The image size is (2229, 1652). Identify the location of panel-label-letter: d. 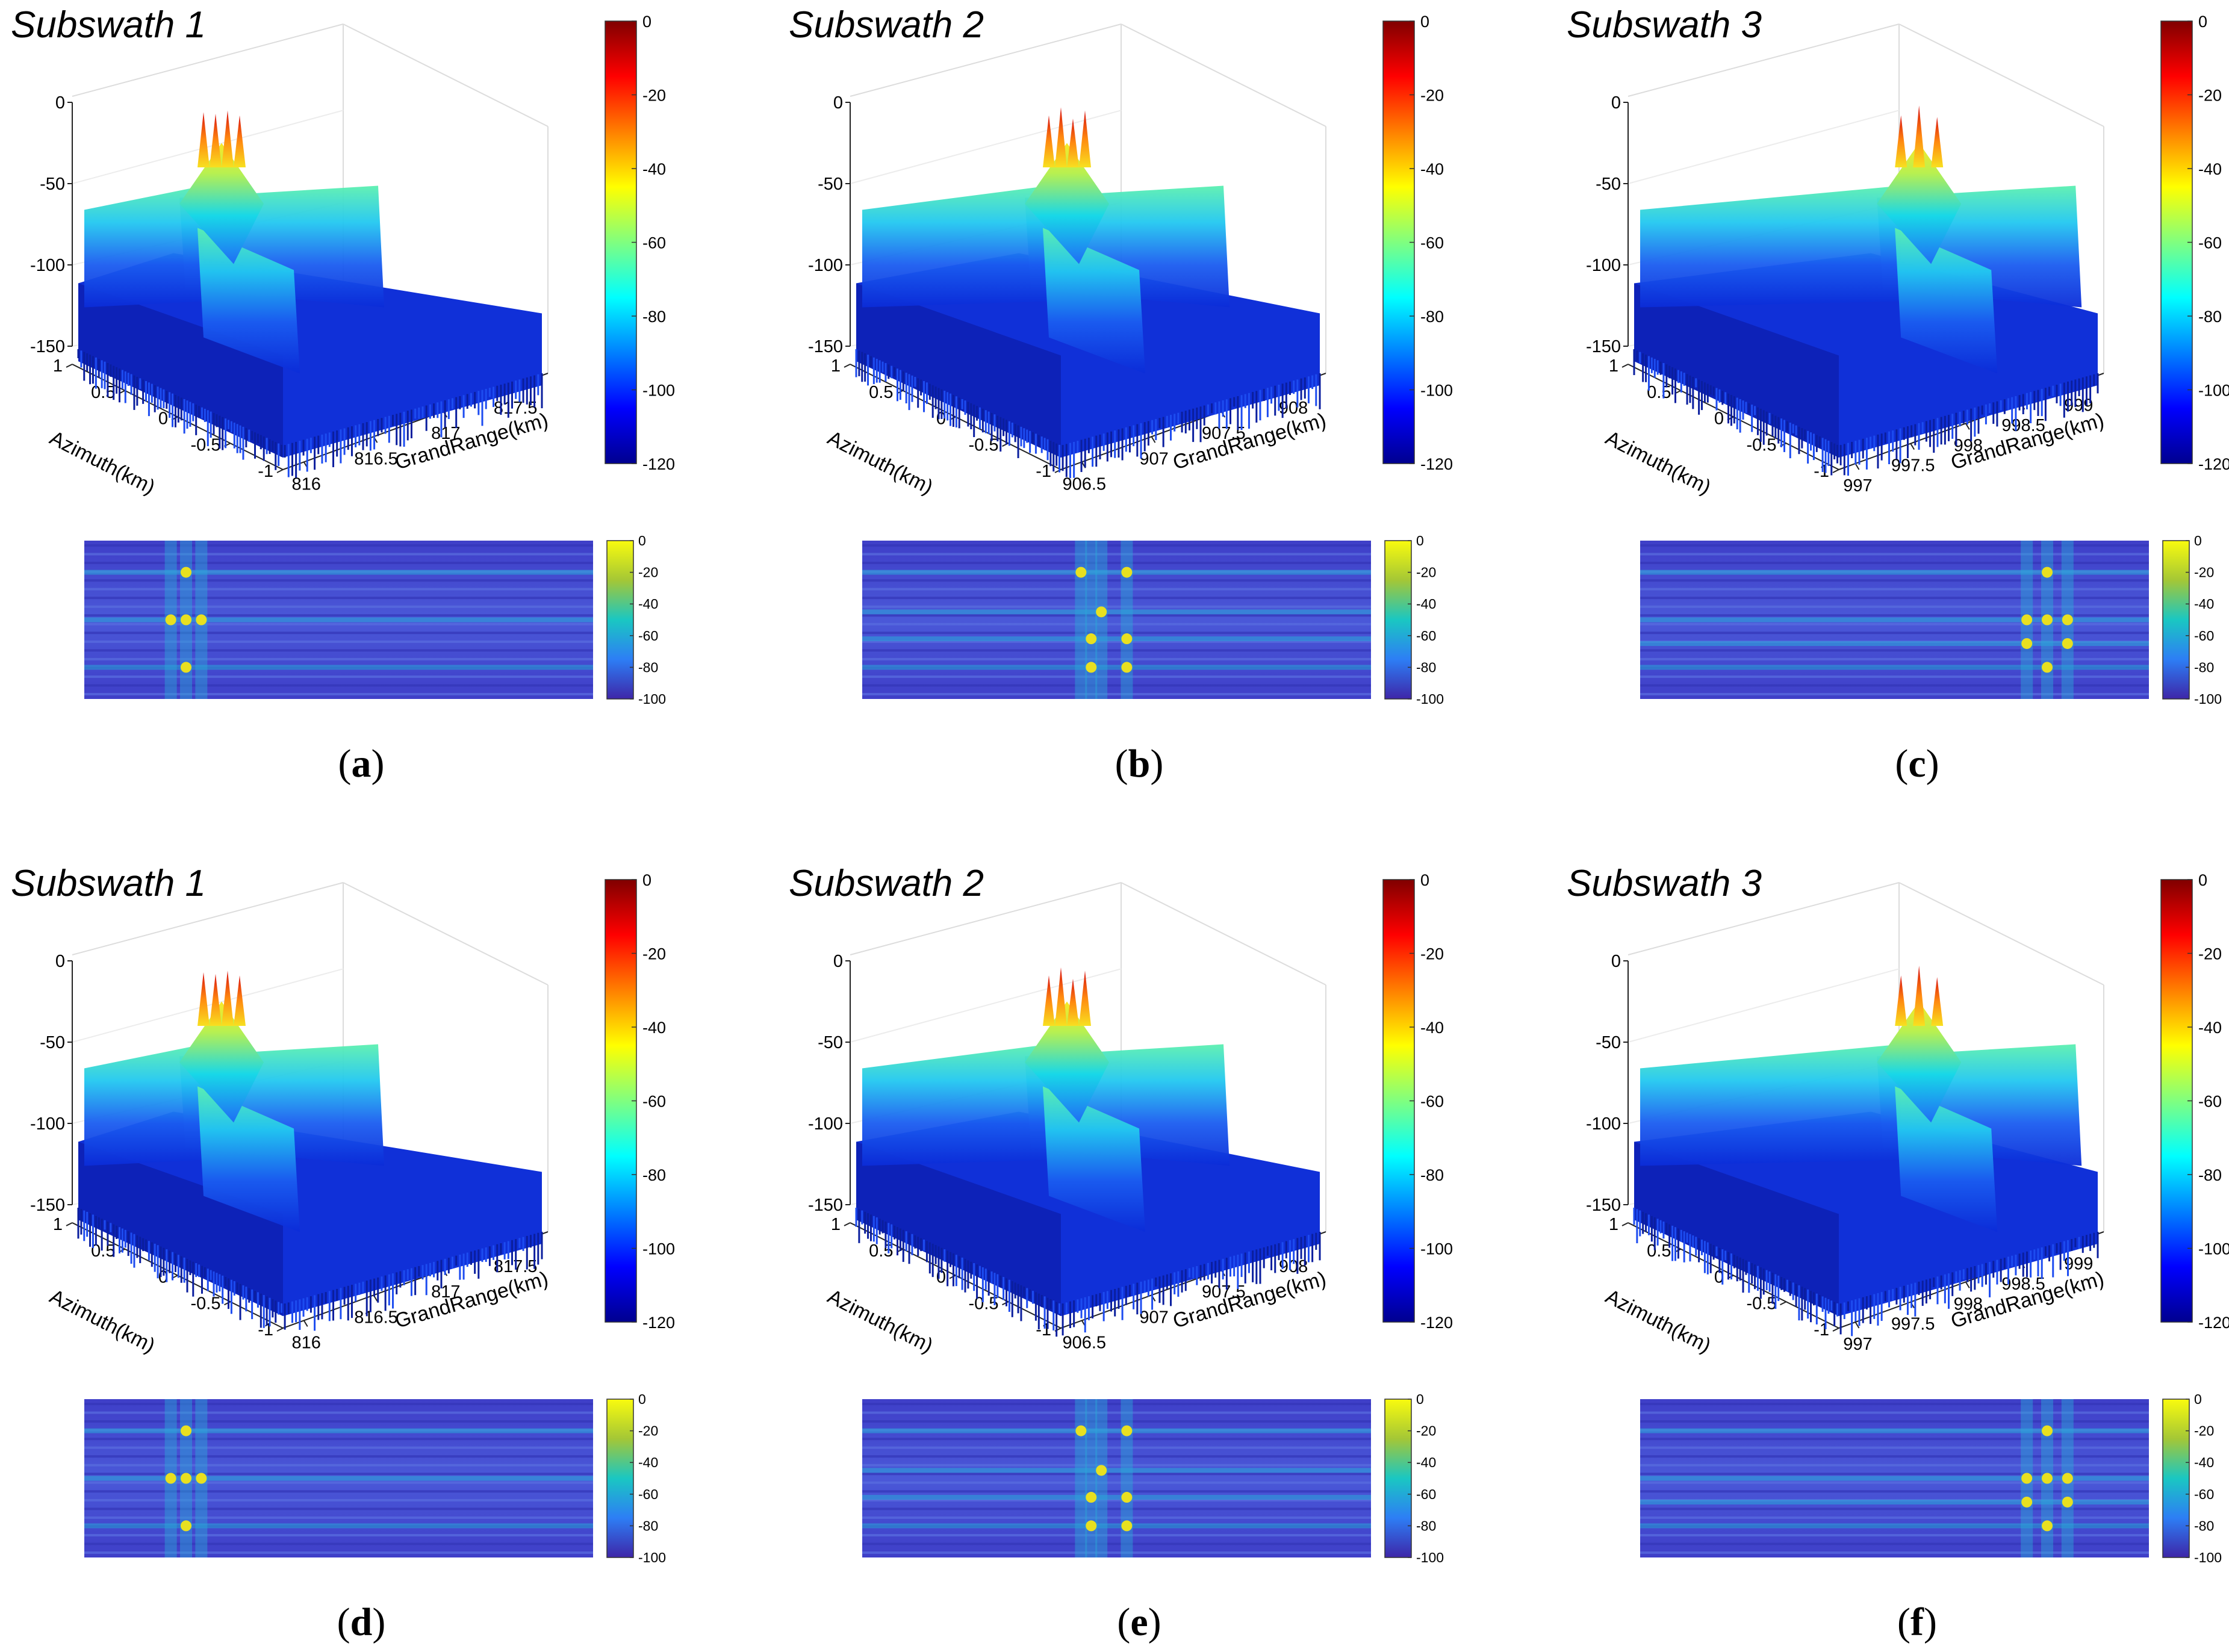
(362, 1622).